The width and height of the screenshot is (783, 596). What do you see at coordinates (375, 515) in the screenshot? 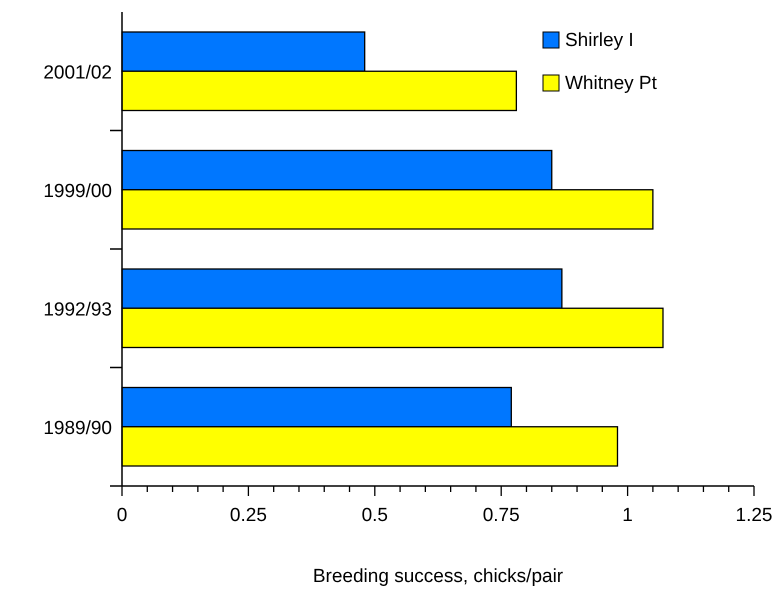
I see `x-tick-label: 0.5` at bounding box center [375, 515].